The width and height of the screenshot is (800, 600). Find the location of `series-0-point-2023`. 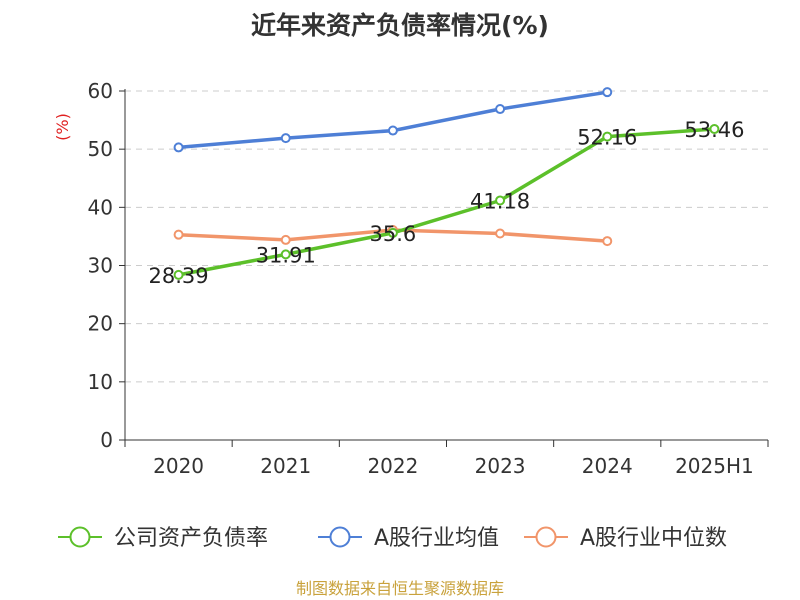

series-0-point-2023 is located at coordinates (500, 200).